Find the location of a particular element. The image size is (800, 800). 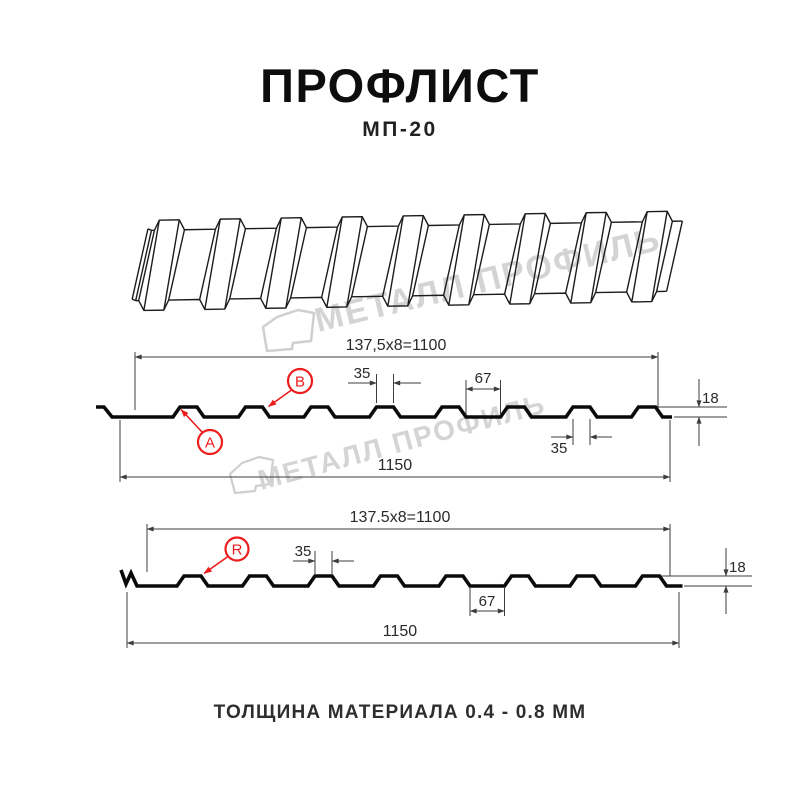

dim-label-top-pitch: 137,5x8=1100 is located at coordinates (396, 345).